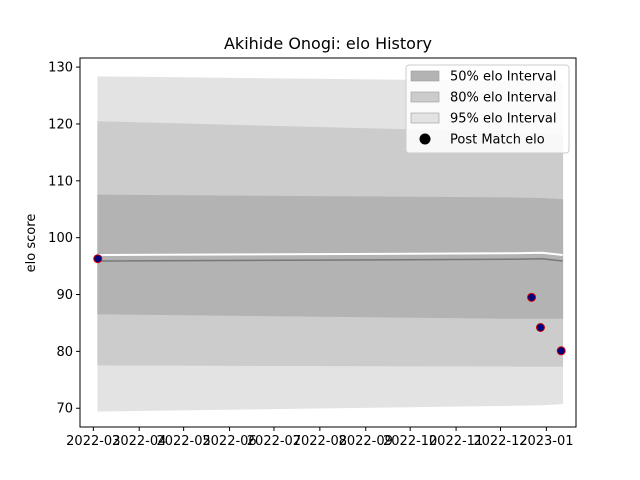 Image resolution: width=640 pixels, height=480 pixels. Describe the element at coordinates (183, 441) in the screenshot. I see `x-tick-label: 2022-05` at that location.